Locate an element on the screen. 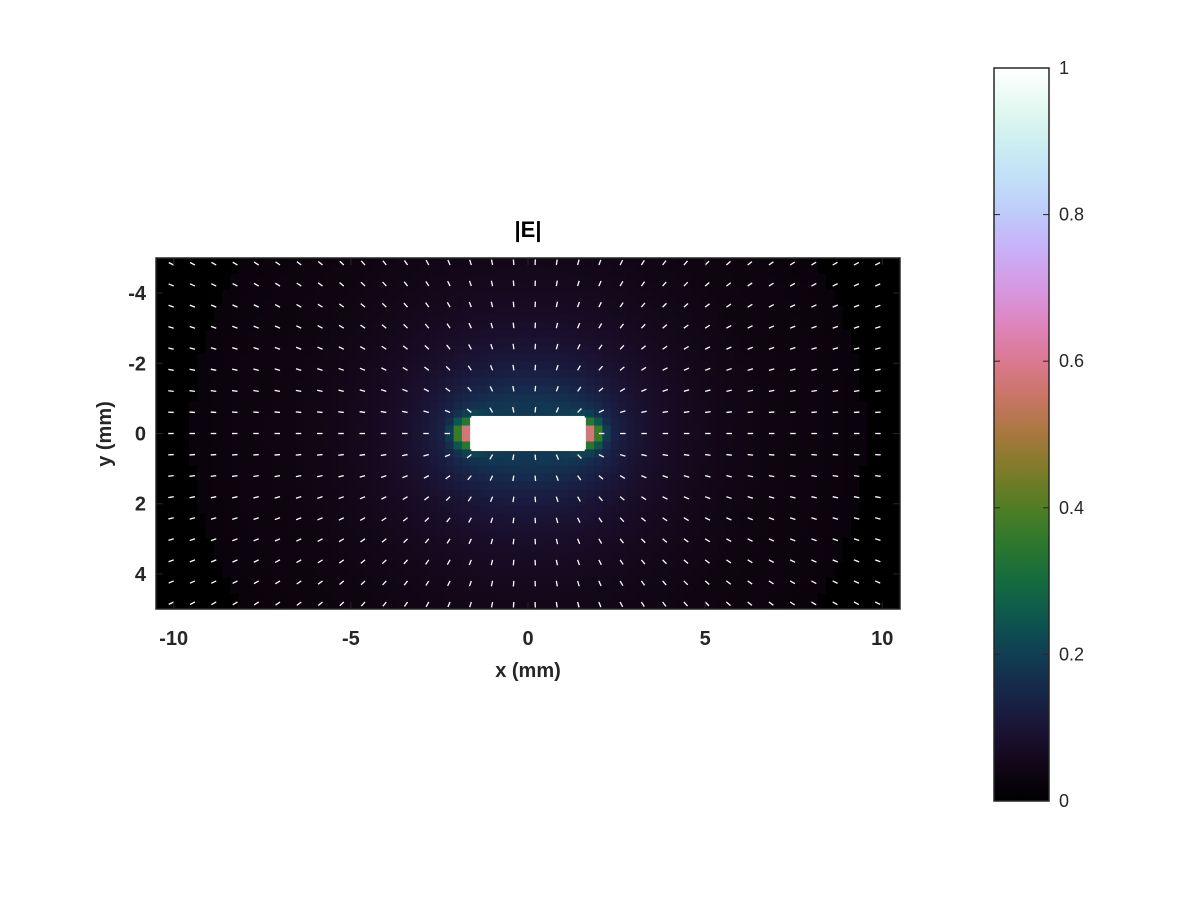  conductor-strip is located at coordinates (528, 433).